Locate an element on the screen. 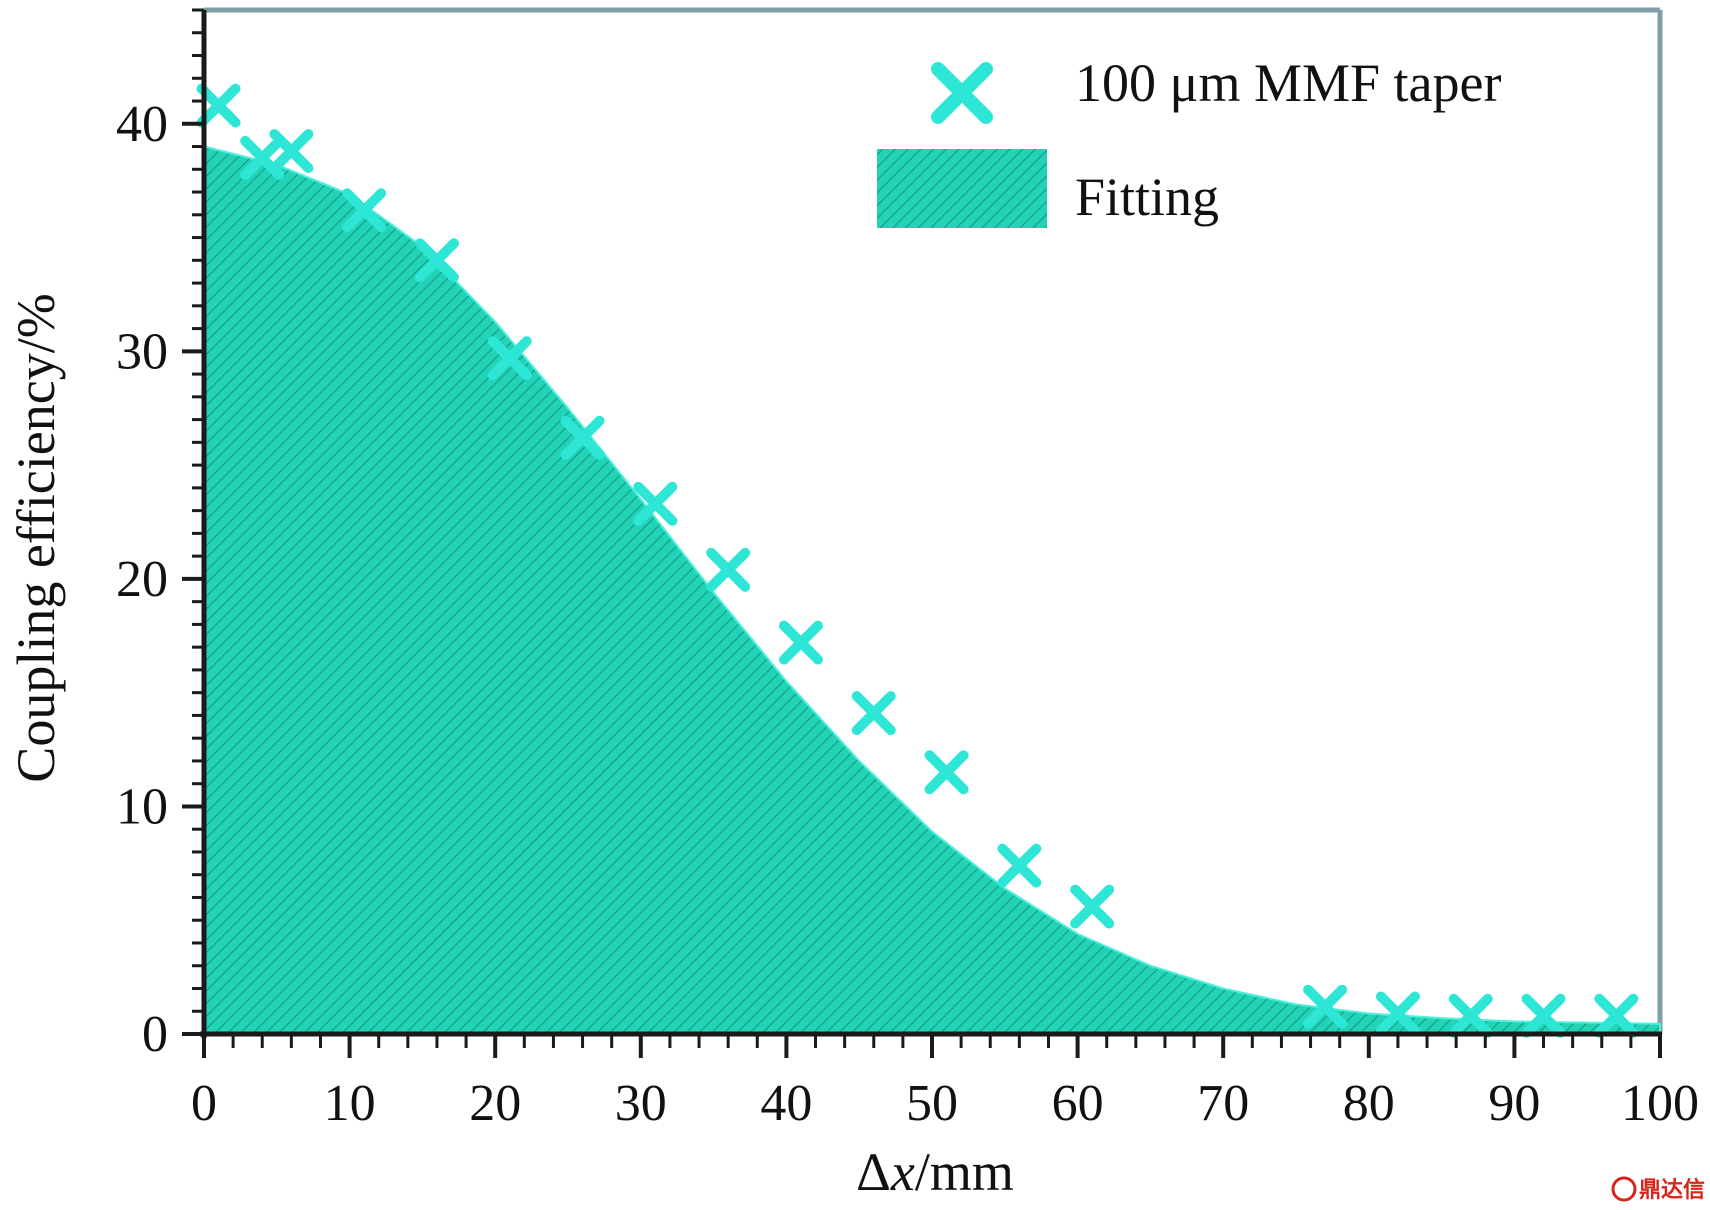  legend-fill-swatch is located at coordinates (962, 188).